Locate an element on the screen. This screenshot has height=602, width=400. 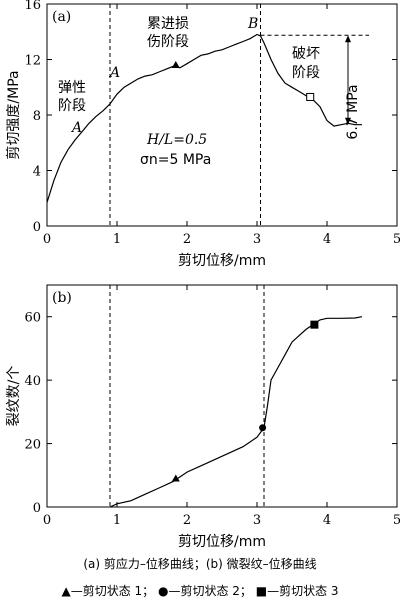
panel-a-markers is located at coordinates (243, 81).